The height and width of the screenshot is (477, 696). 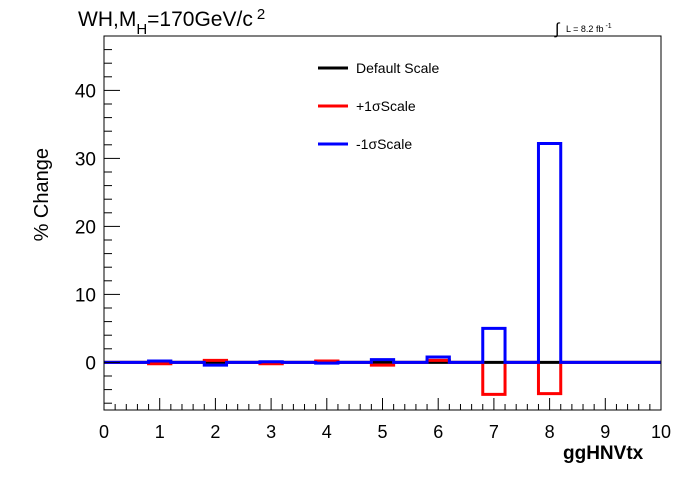 What do you see at coordinates (608, 26) in the screenshot?
I see `lumi-superscript: -1` at bounding box center [608, 26].